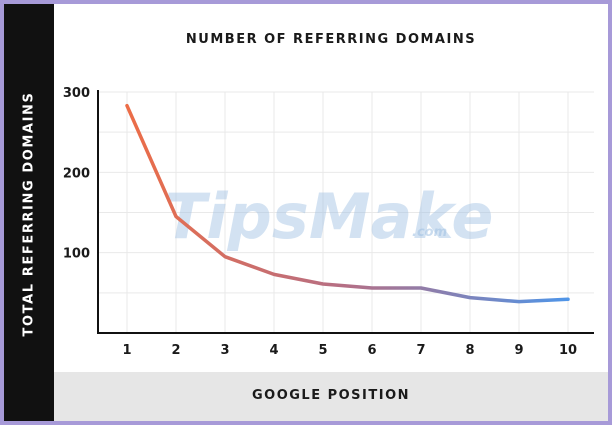 The height and width of the screenshot is (425, 612). I want to click on x-tick-label: 5, so click(322, 350).